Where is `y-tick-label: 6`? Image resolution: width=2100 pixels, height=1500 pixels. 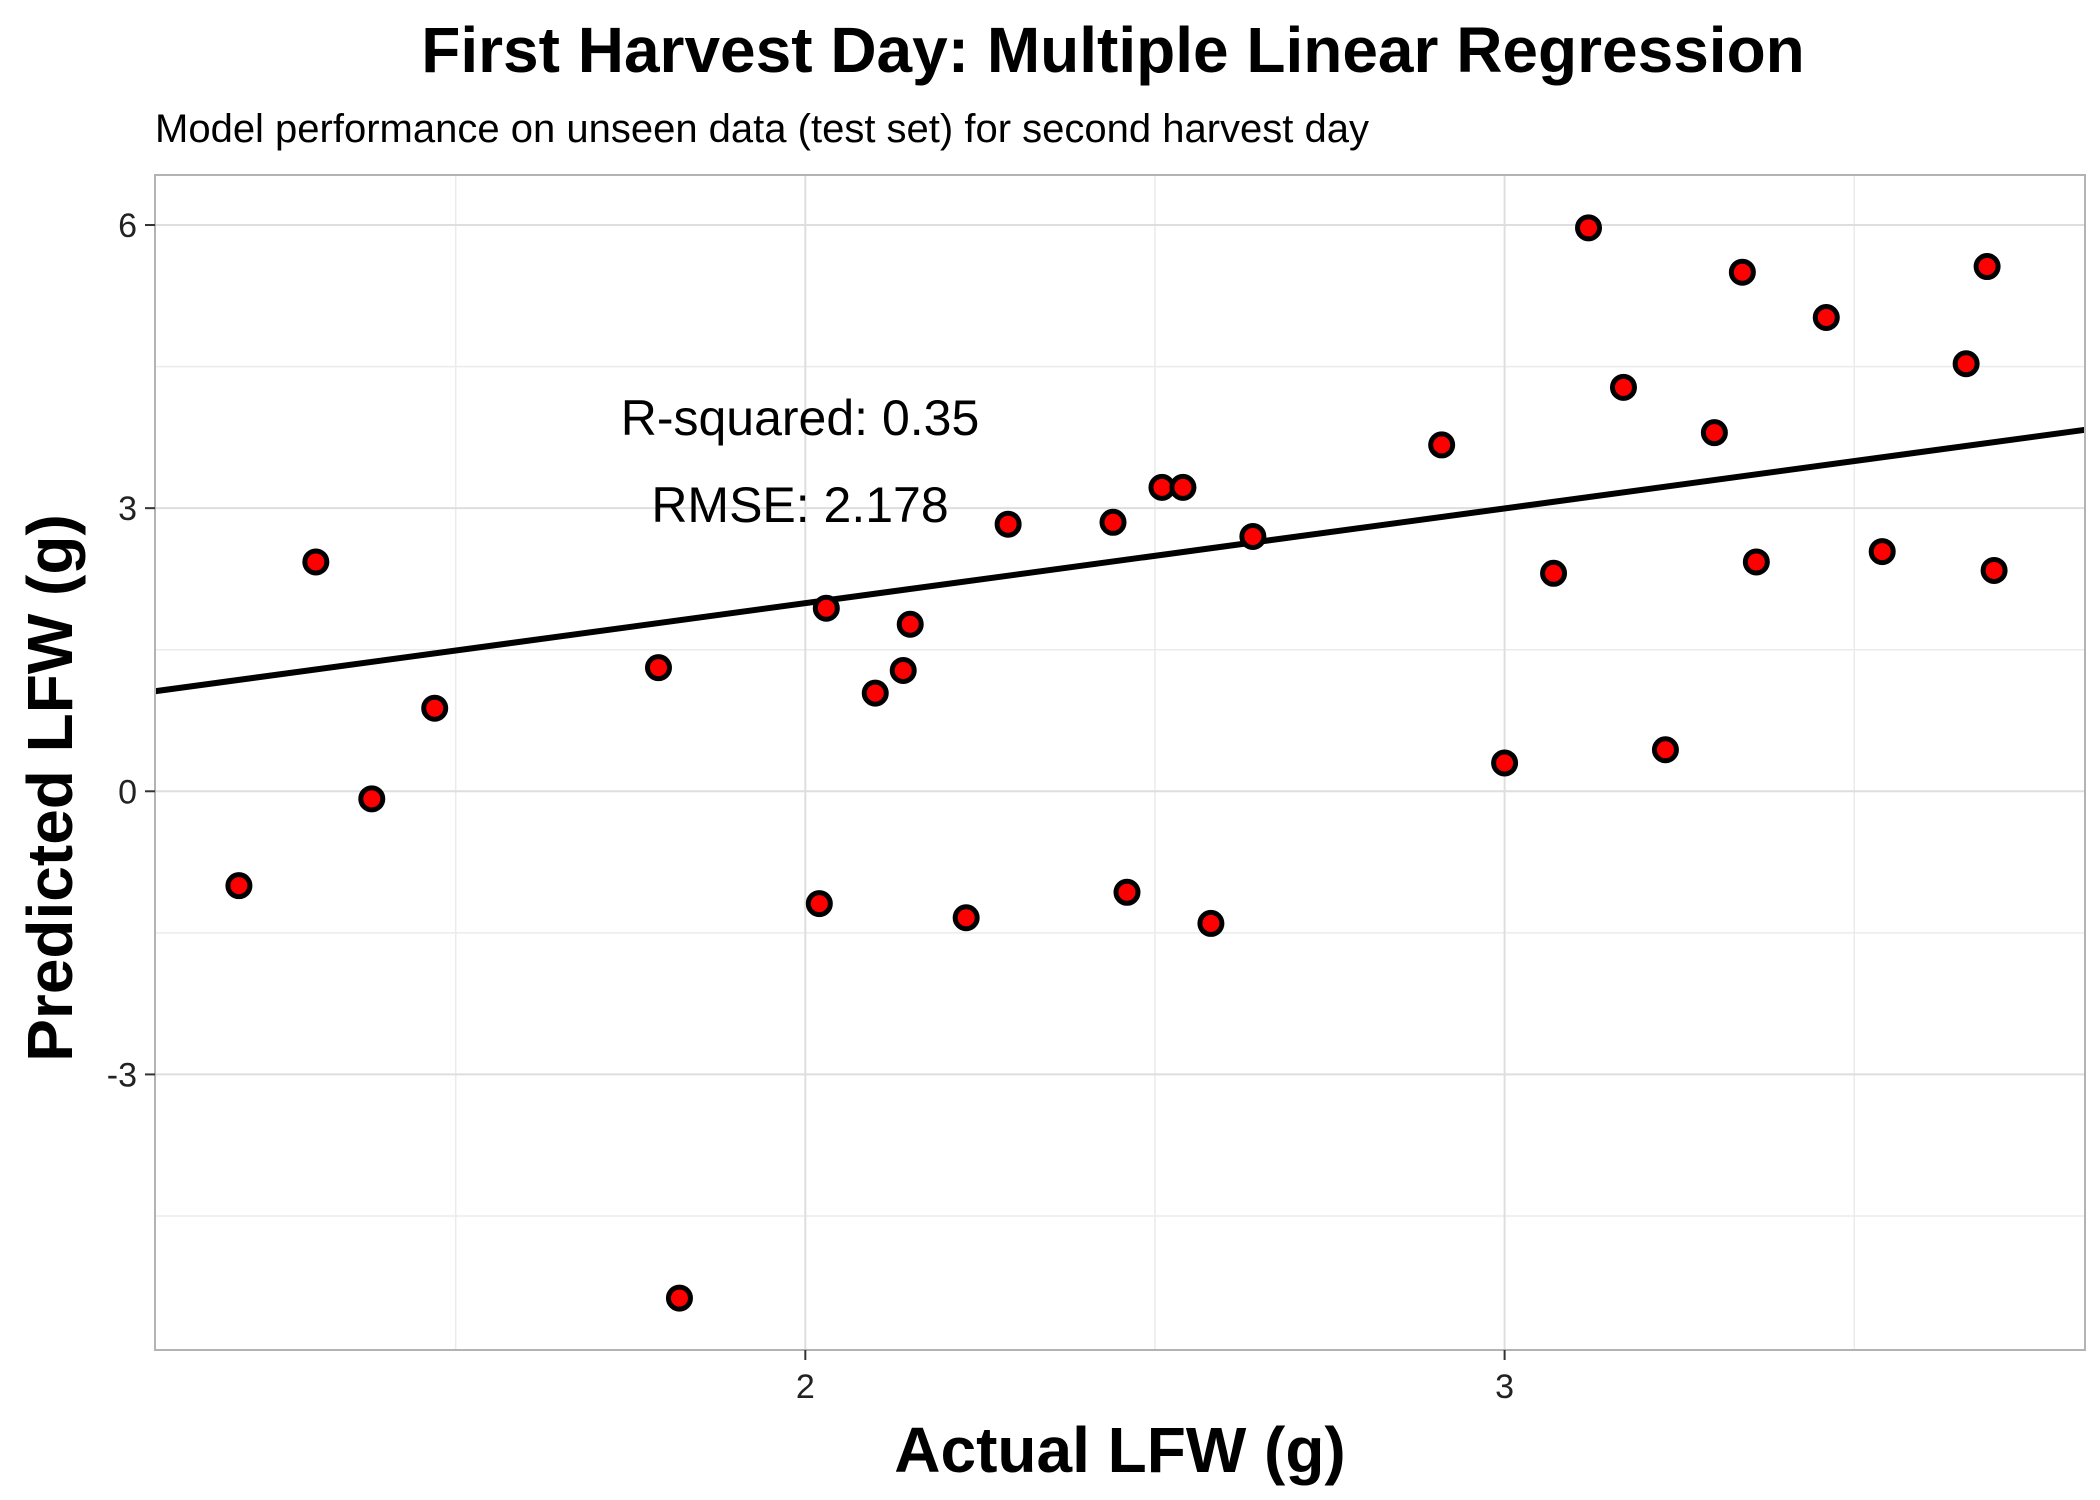 y-tick-label: 6 is located at coordinates (127, 226).